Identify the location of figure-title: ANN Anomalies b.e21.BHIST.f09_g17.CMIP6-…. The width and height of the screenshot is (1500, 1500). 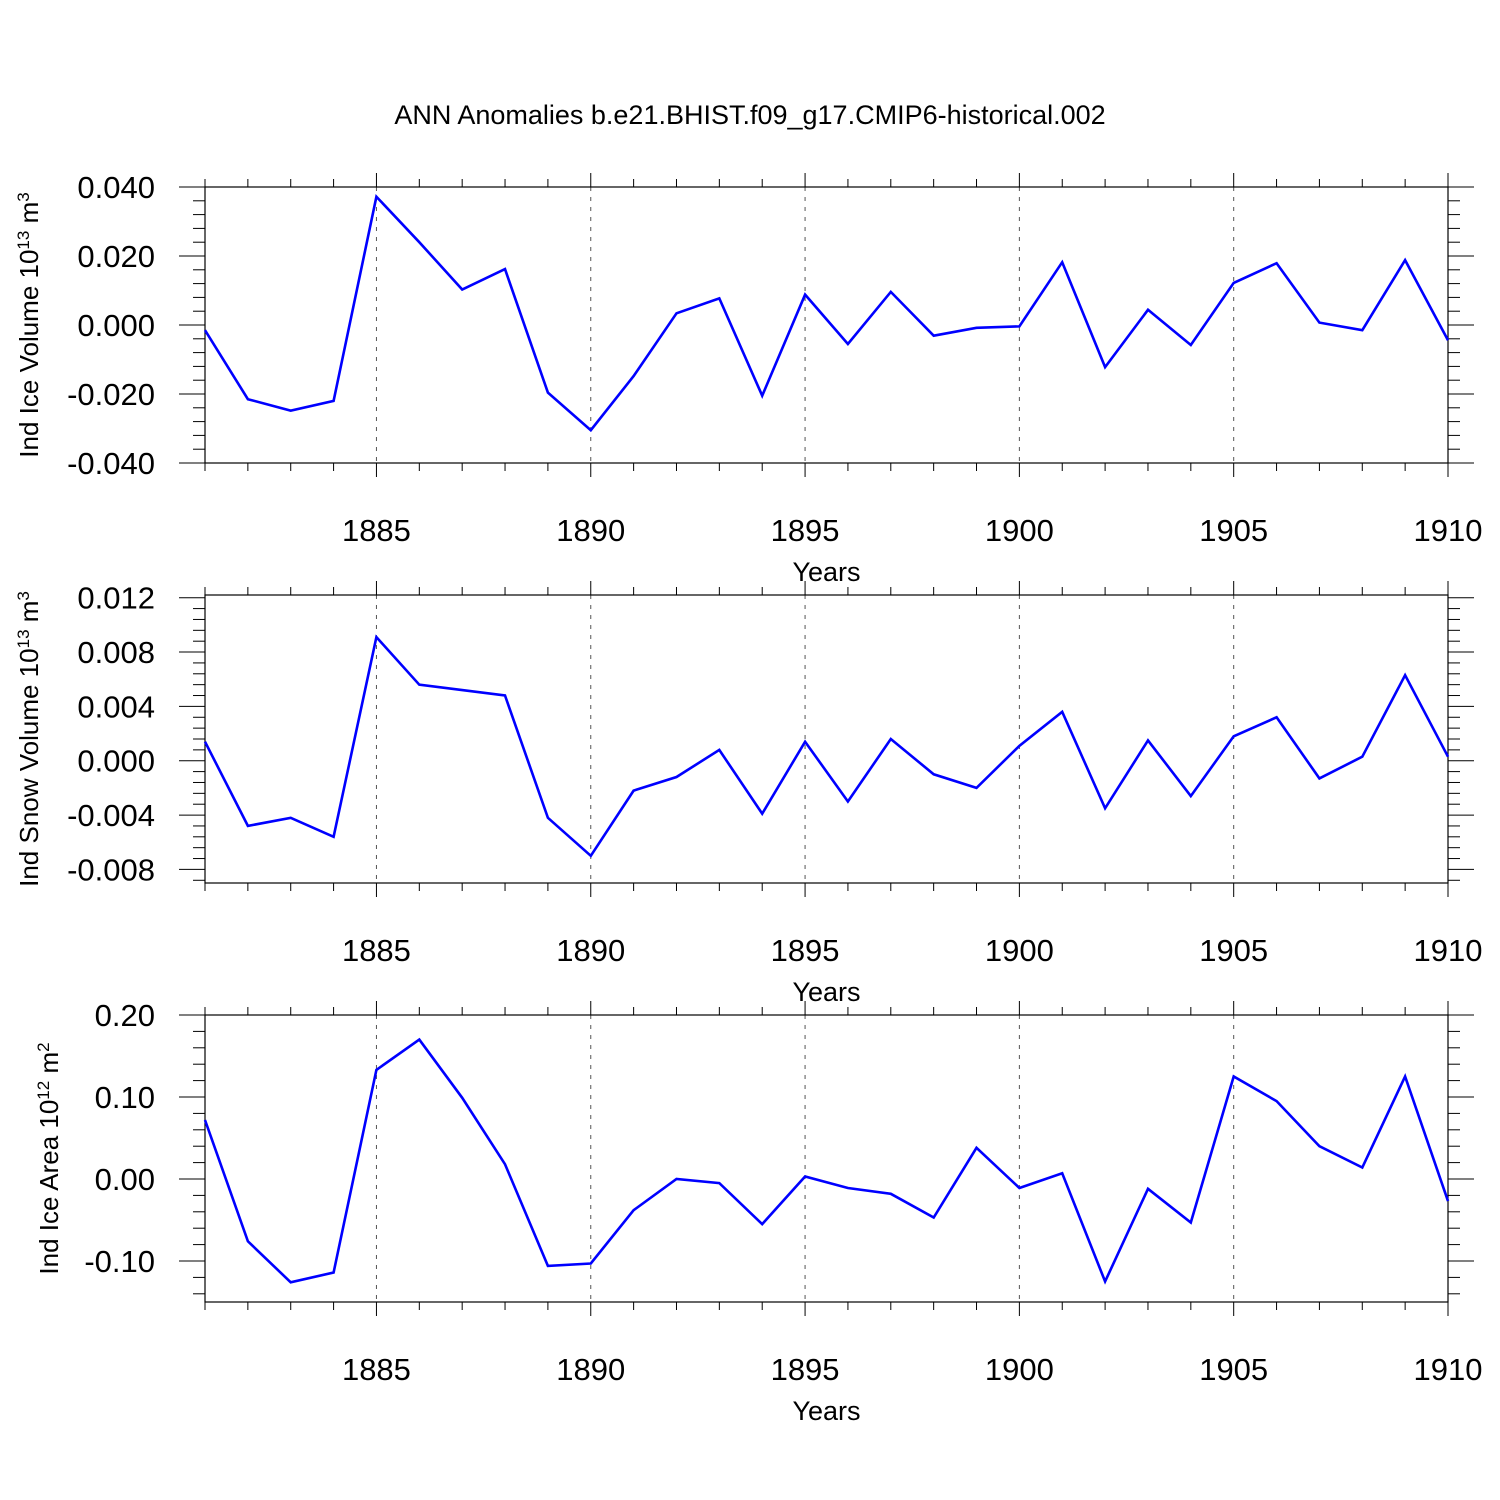
(749, 115).